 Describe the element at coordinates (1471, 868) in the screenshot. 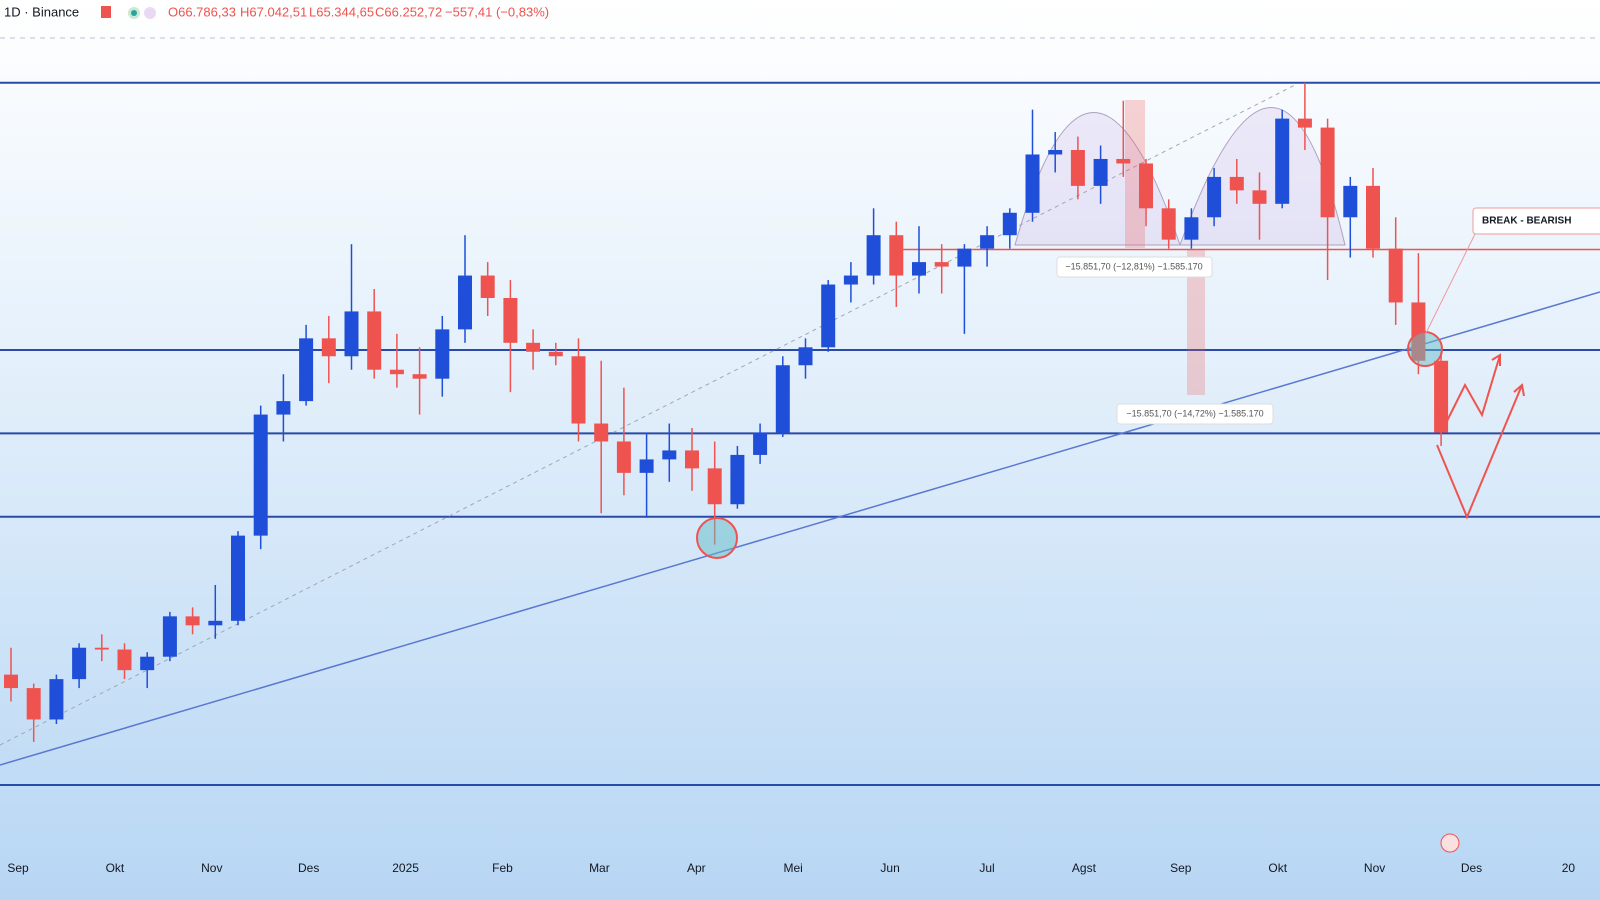

I see `x-tick-label: Des` at that location.